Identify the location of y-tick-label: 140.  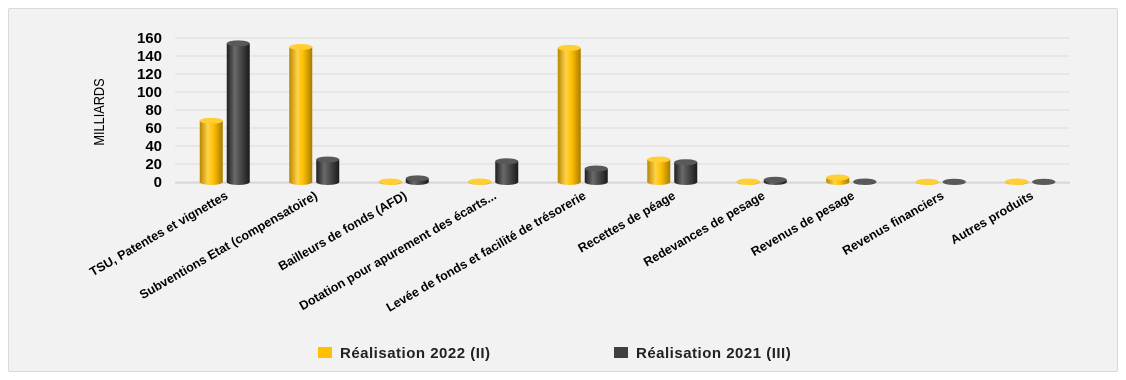
(149, 56).